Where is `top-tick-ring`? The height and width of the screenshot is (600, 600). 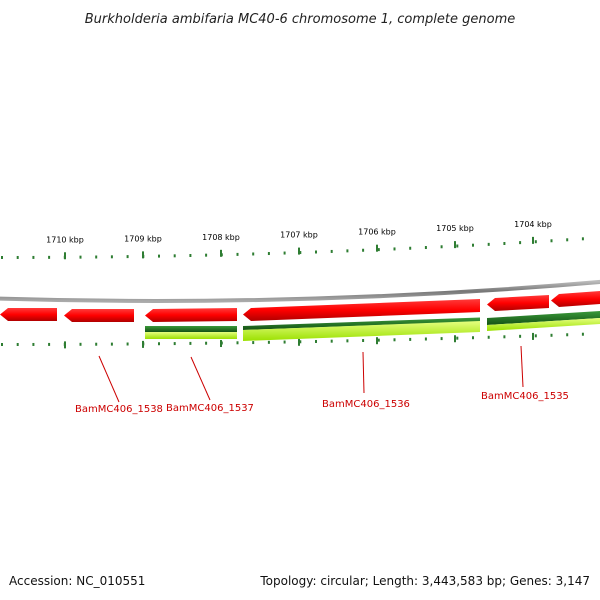 top-tick-ring is located at coordinates (292, 248).